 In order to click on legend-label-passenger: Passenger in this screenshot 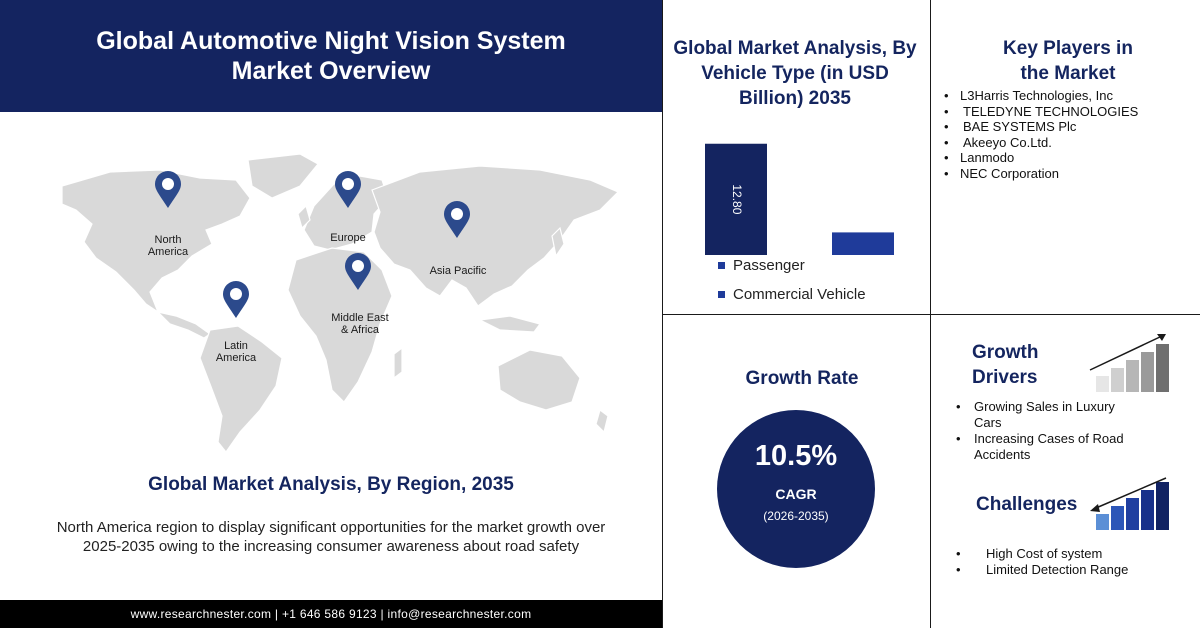, I will do `click(769, 265)`.